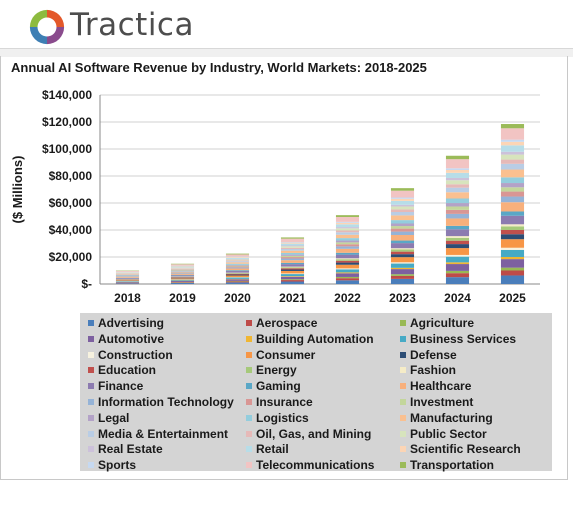 The width and height of the screenshot is (573, 506). Describe the element at coordinates (132, 25) in the screenshot. I see `brand-name: Tractica` at that location.